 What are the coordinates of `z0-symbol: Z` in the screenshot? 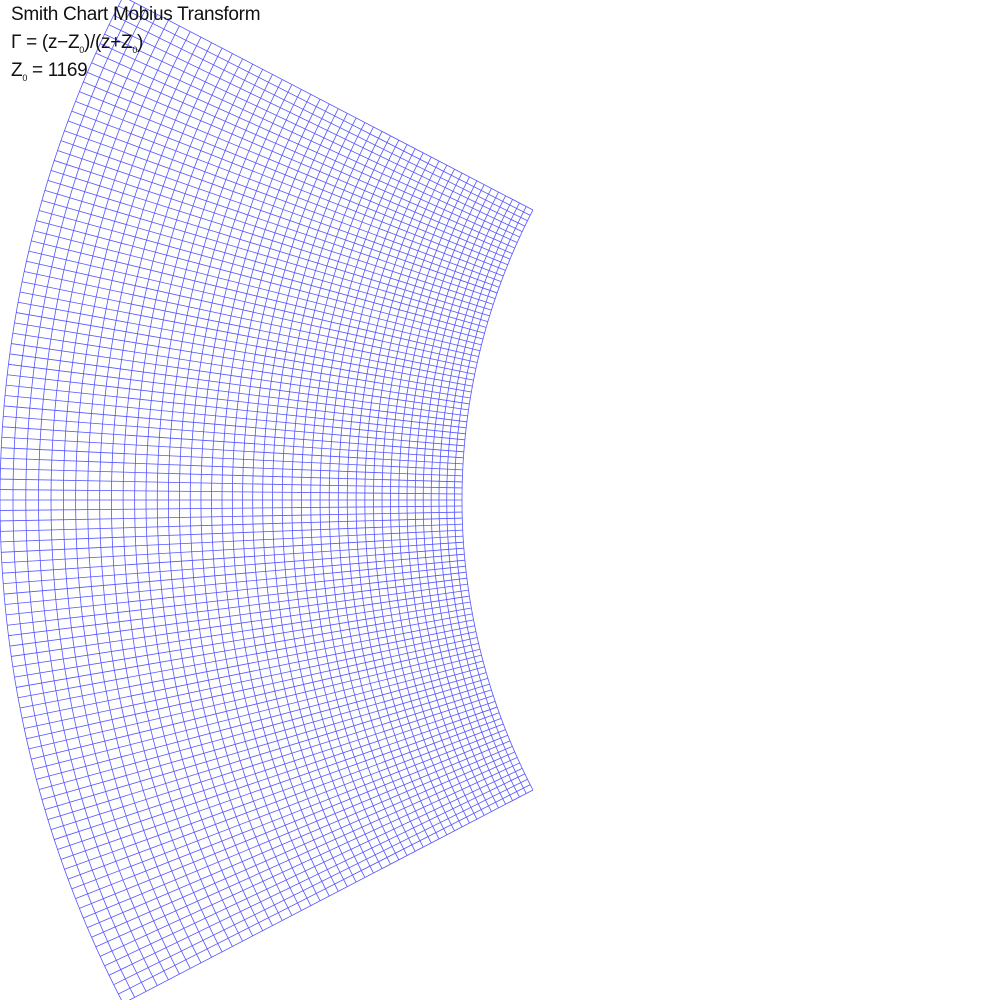 It's located at (17, 70).